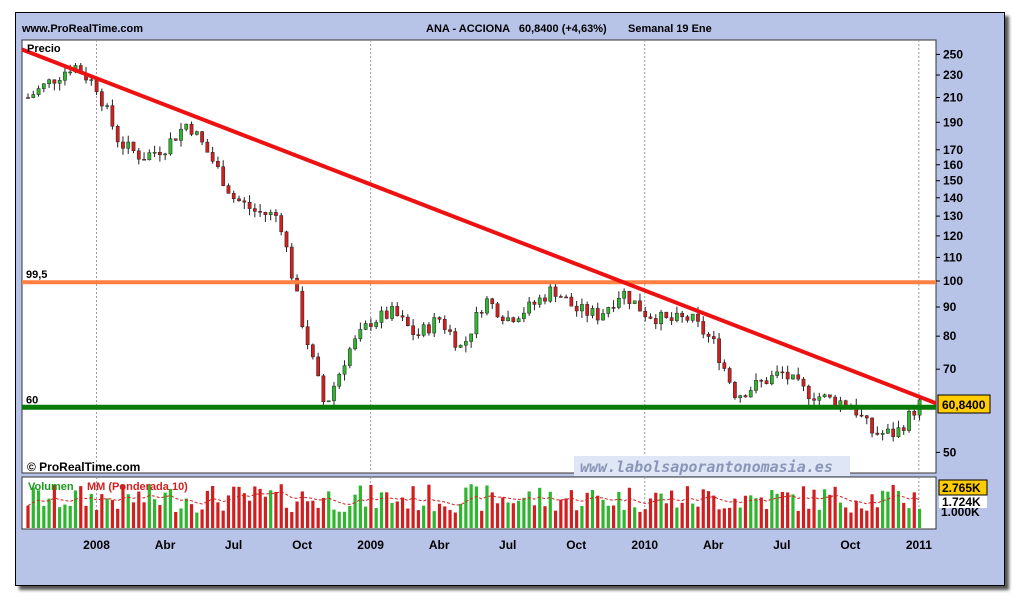 Image resolution: width=1020 pixels, height=600 pixels. What do you see at coordinates (562, 29) in the screenshot?
I see `quote-value: 60,8400 (+4,63%)` at bounding box center [562, 29].